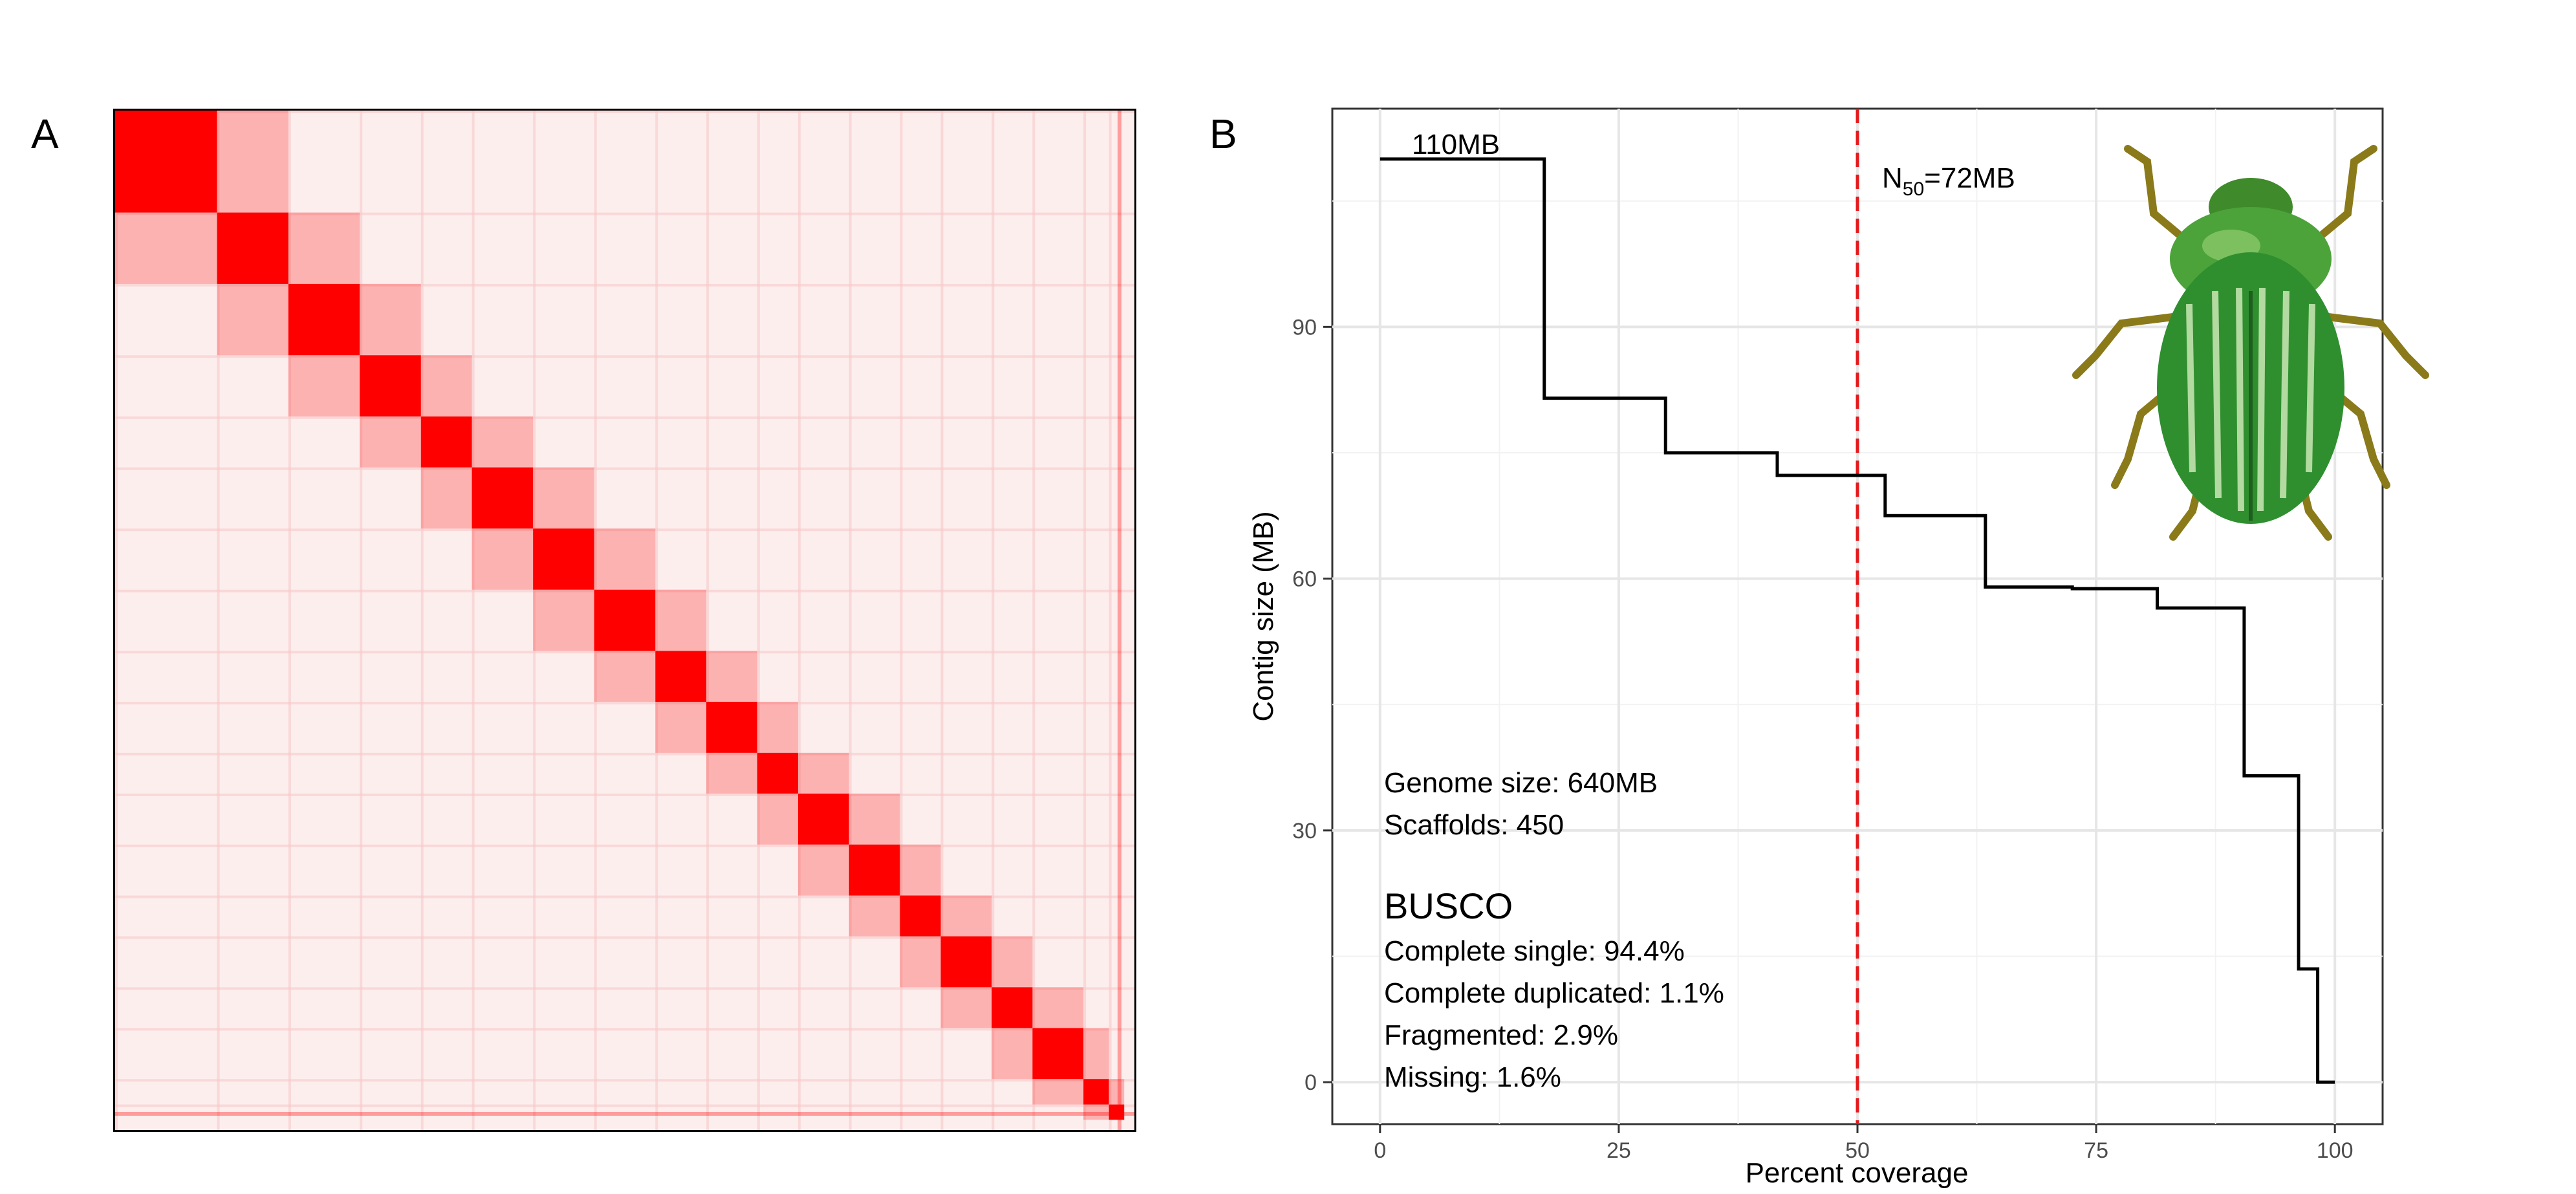 This screenshot has width=2576, height=1194. Describe the element at coordinates (1304, 831) in the screenshot. I see `y-tick-label: 30` at that location.